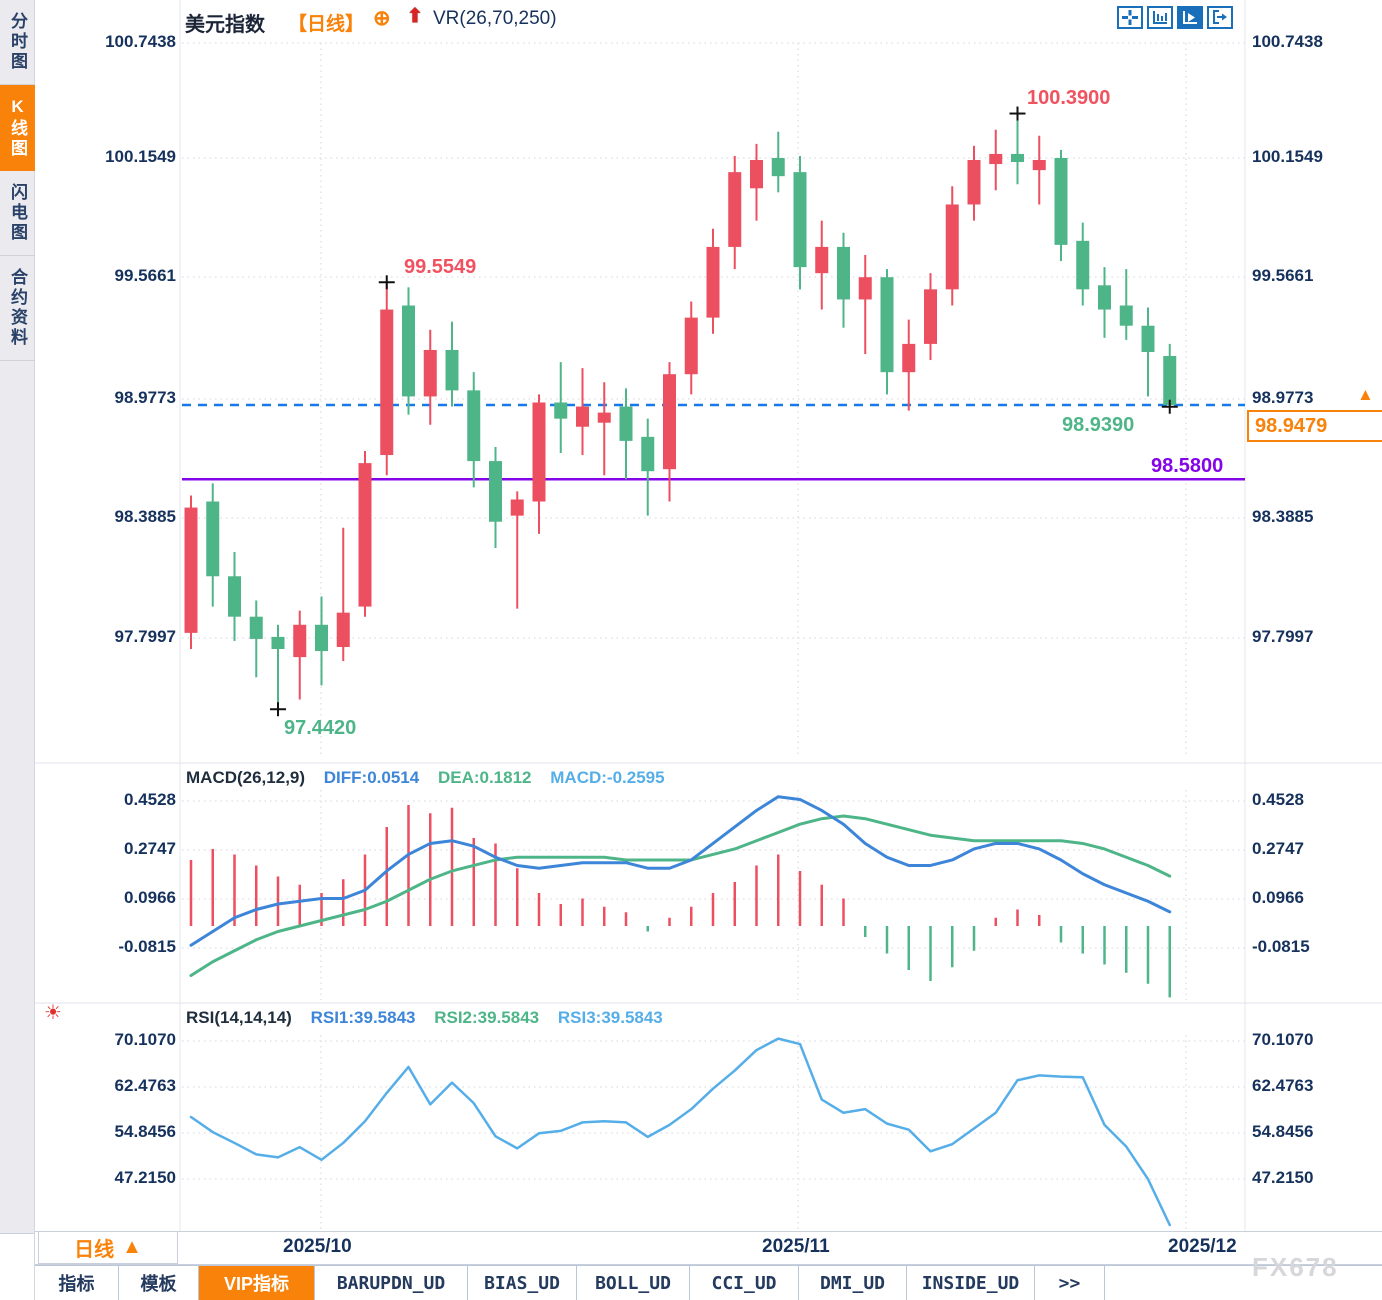  Describe the element at coordinates (1283, 1085) in the screenshot. I see `rsi-axis-label-right-1: 62.4763` at that location.